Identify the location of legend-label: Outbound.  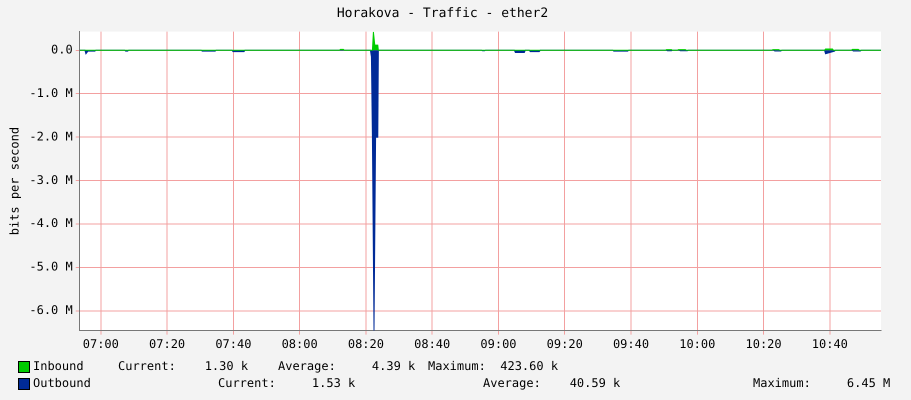
(62, 383).